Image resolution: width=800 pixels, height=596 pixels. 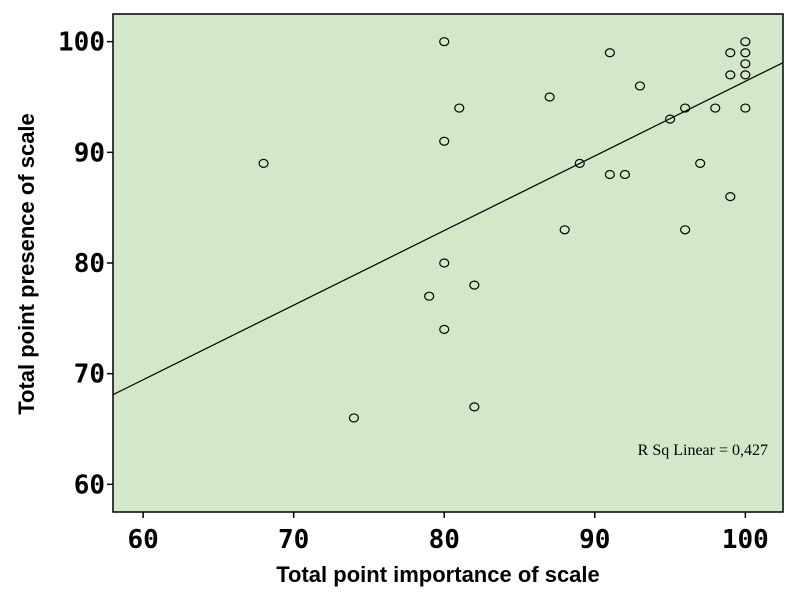 I want to click on y-tick-label: 80, so click(x=89, y=264).